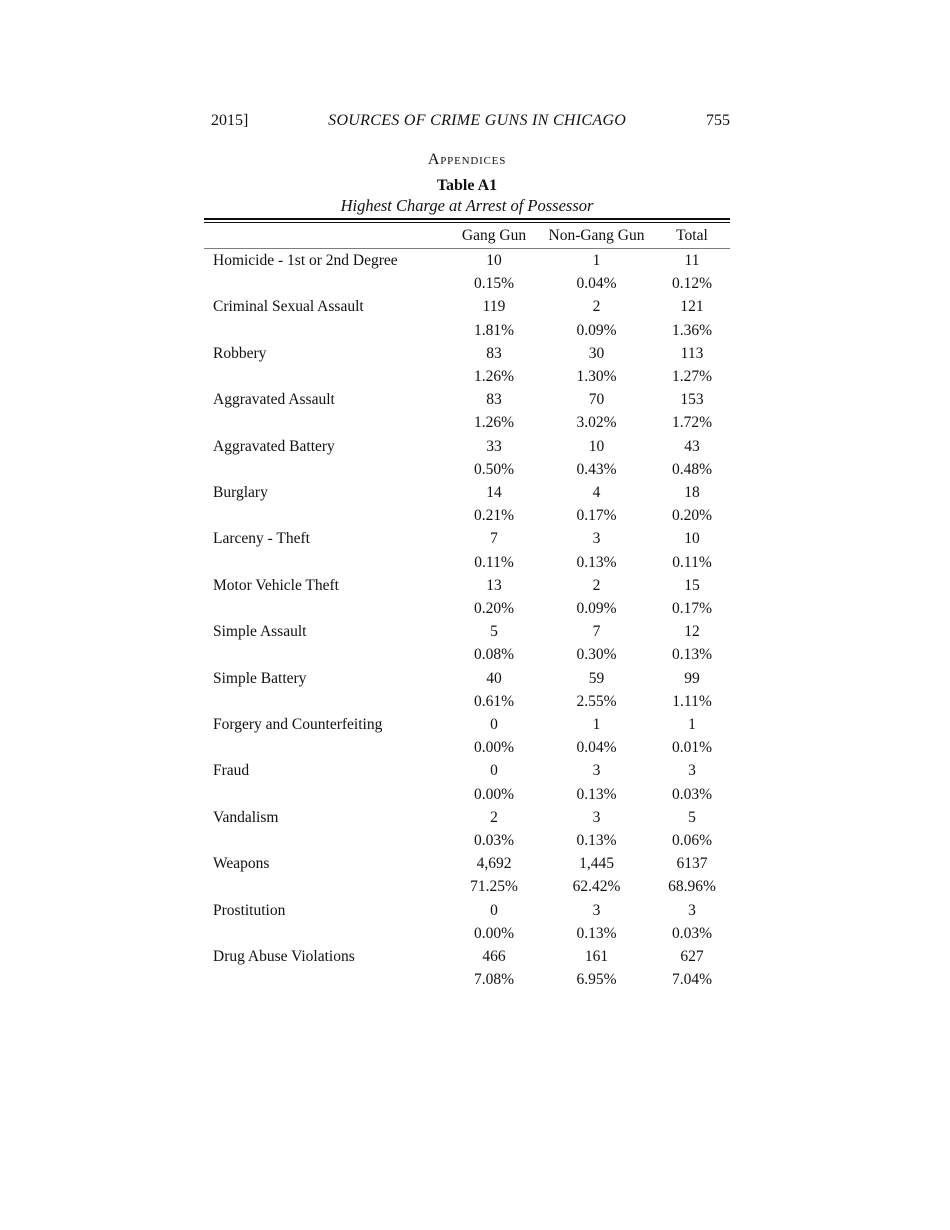  I want to click on percent-cell: 0.43%, so click(596, 469).